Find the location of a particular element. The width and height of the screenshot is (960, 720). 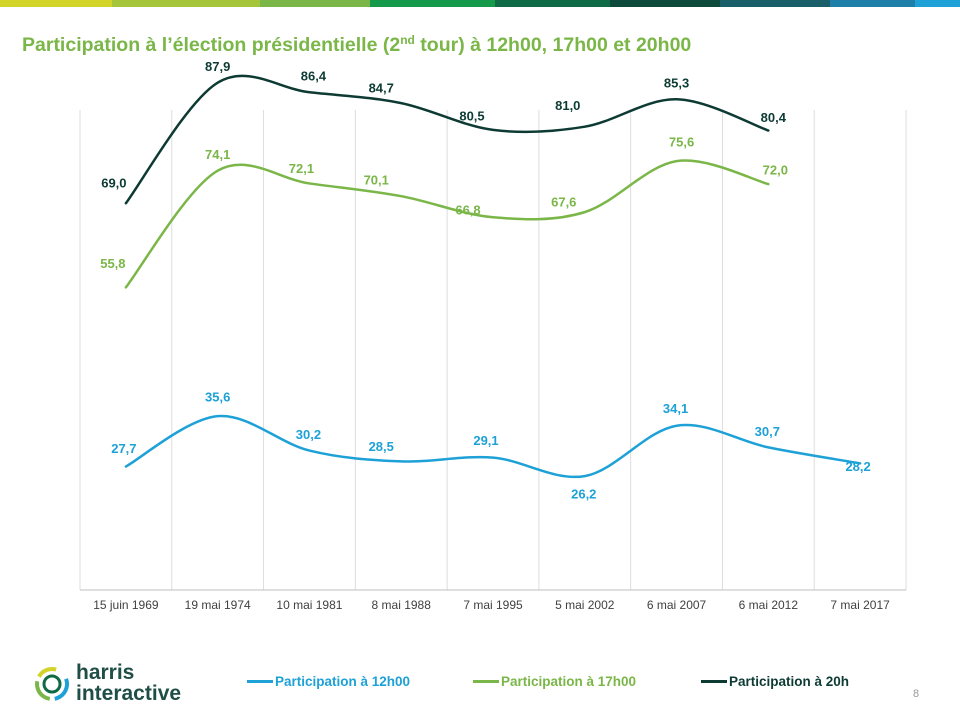

series-20h-data-label: 80,4 is located at coordinates (774, 117).